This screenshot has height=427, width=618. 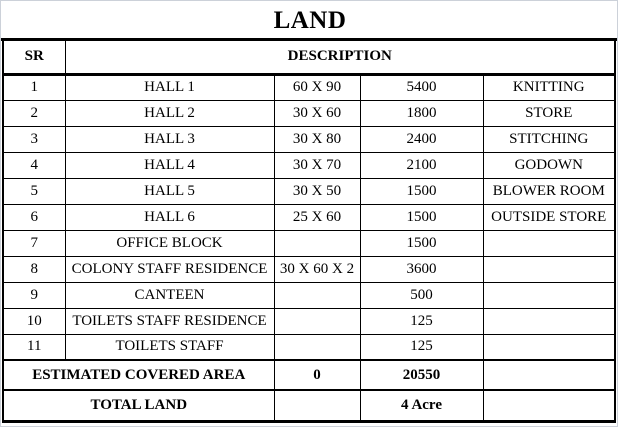 I want to click on description-cell: HALL 4, so click(x=169, y=165).